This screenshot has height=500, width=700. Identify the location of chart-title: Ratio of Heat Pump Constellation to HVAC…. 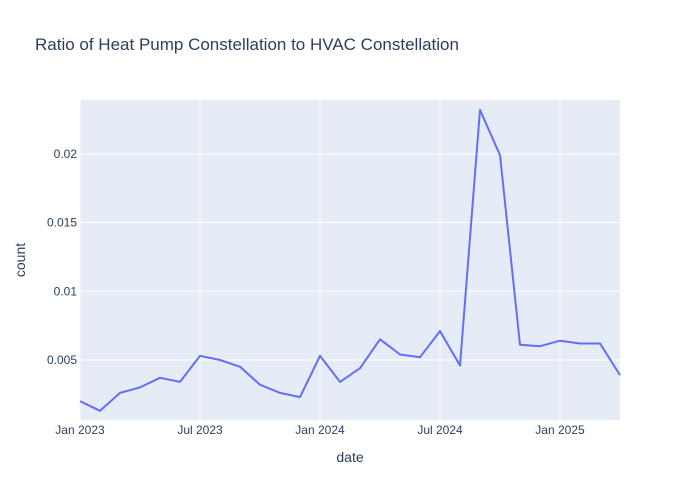
(247, 44).